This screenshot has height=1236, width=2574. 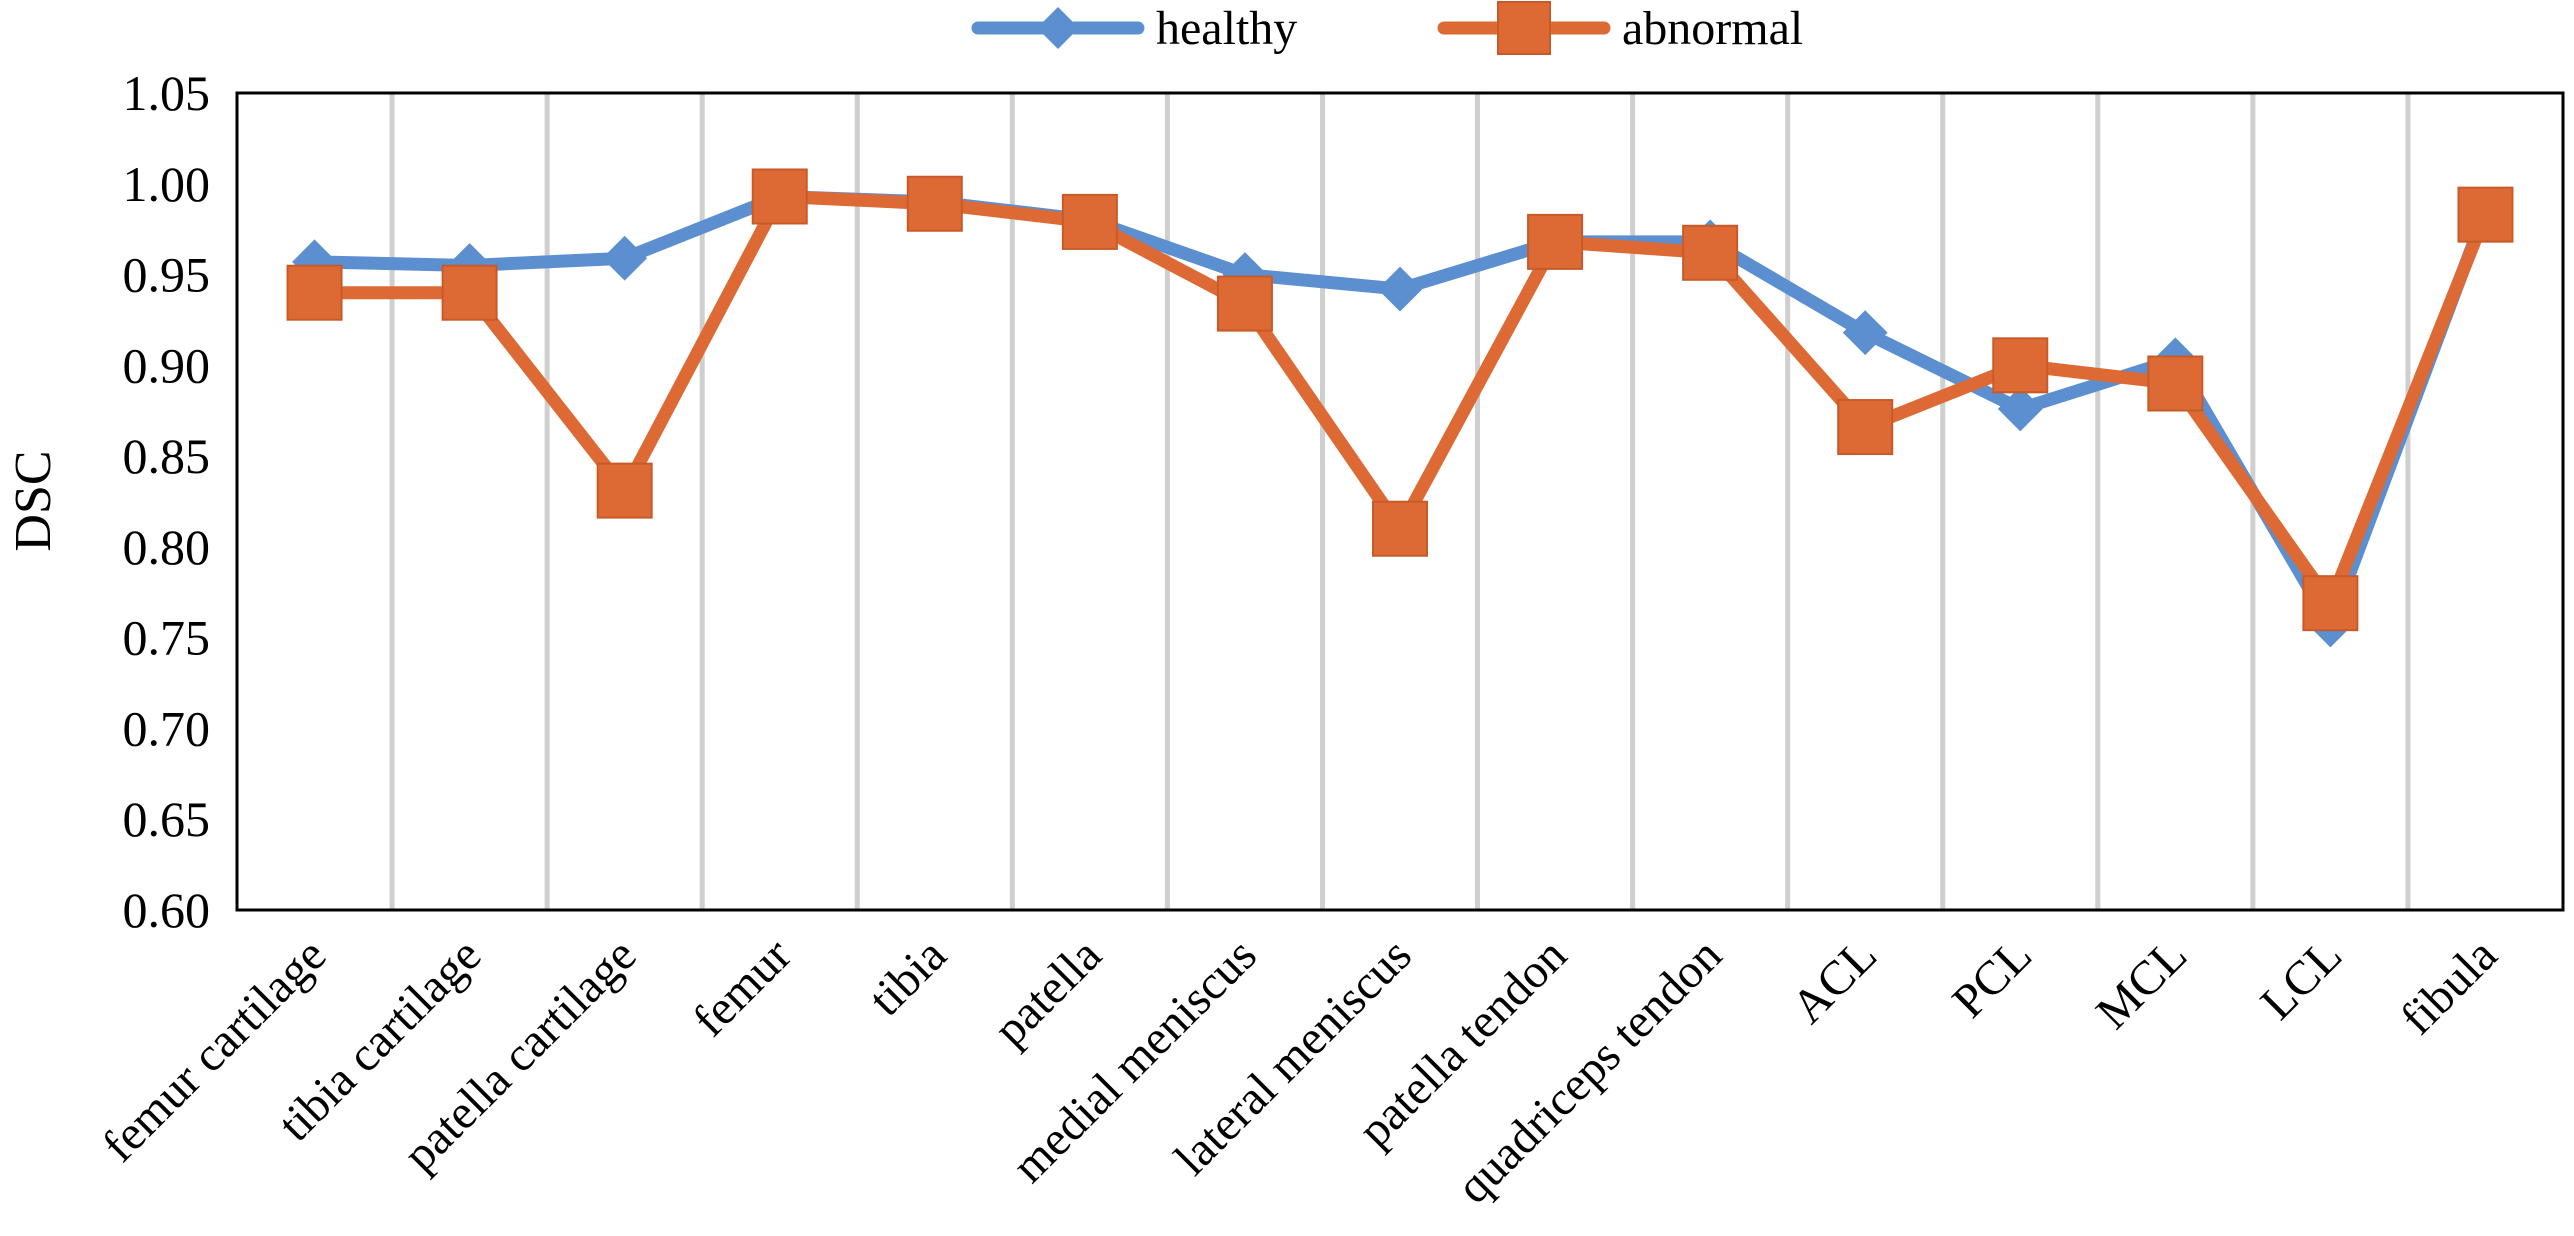 What do you see at coordinates (167, 819) in the screenshot?
I see `y-tick-label: 0.65` at bounding box center [167, 819].